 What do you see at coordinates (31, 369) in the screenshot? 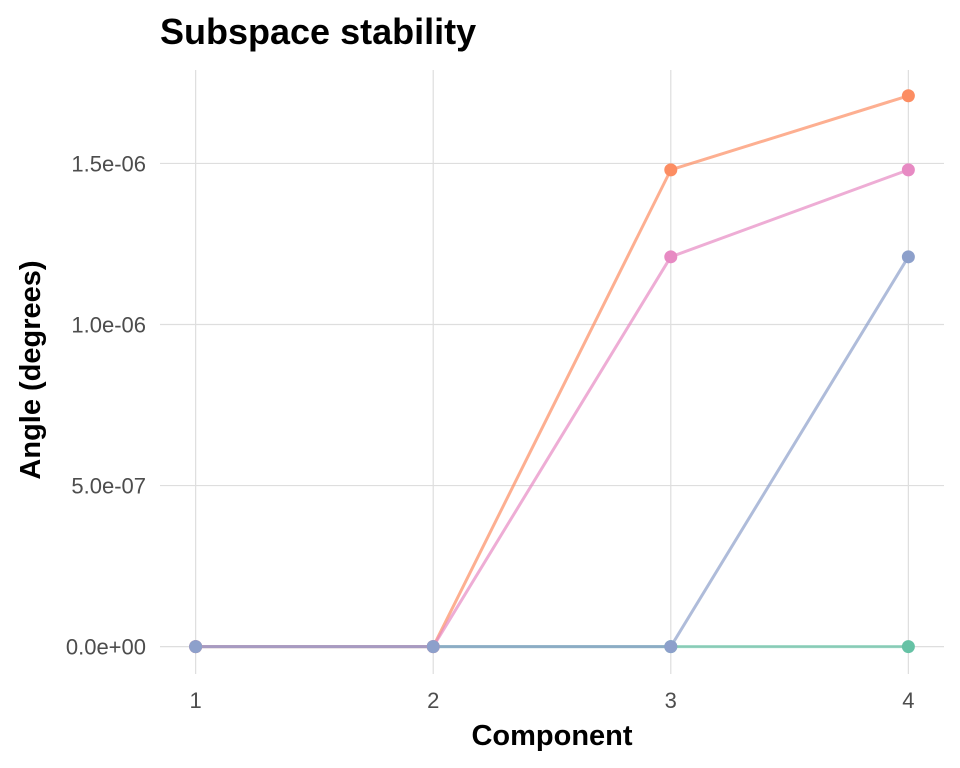
I see `y-axis-title: Angle (degrees)` at bounding box center [31, 369].